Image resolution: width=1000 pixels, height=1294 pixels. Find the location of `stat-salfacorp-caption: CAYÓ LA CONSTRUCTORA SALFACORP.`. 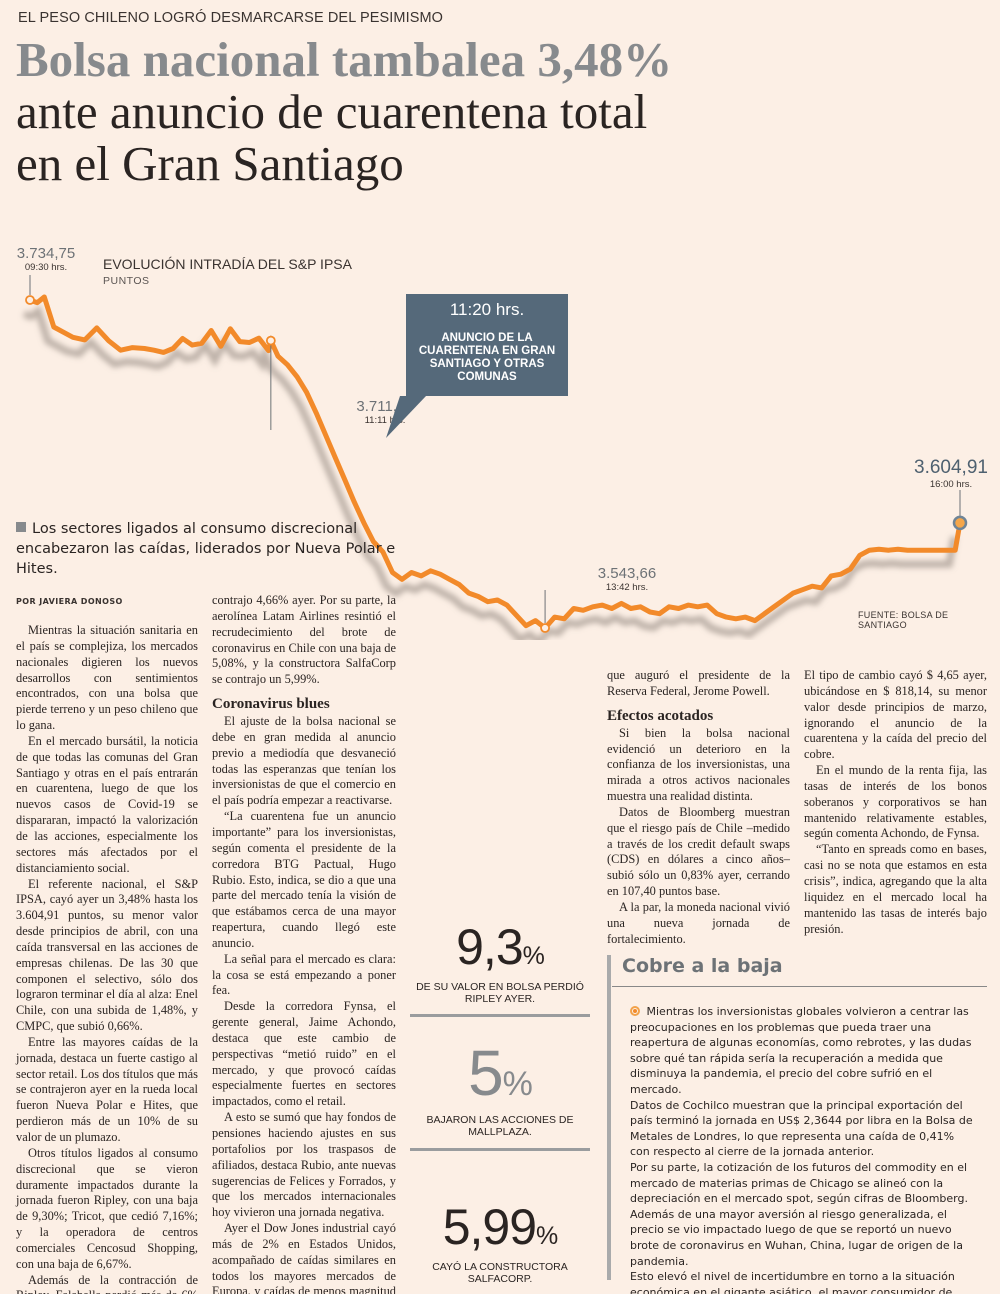

stat-salfacorp-caption: CAYÓ LA CONSTRUCTORA SALFACORP. is located at coordinates (500, 1273).